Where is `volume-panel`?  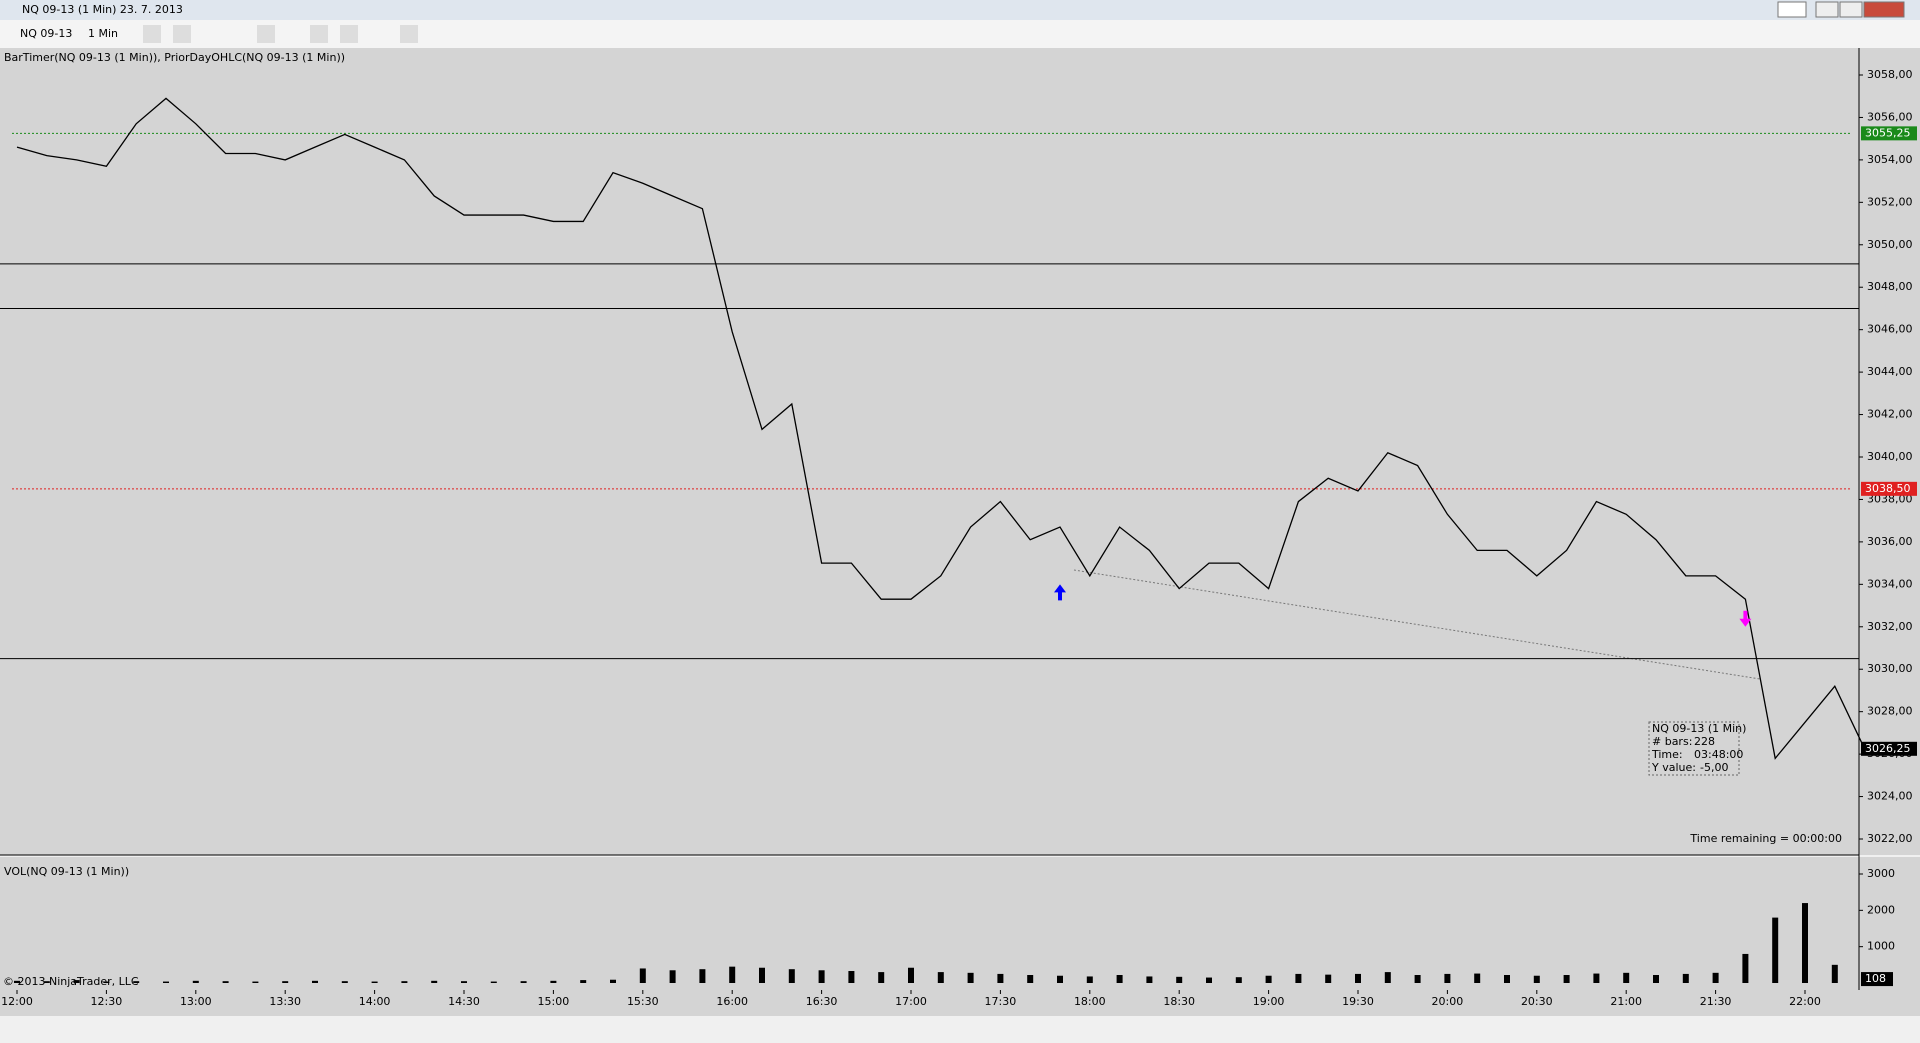
volume-panel is located at coordinates (960, 923).